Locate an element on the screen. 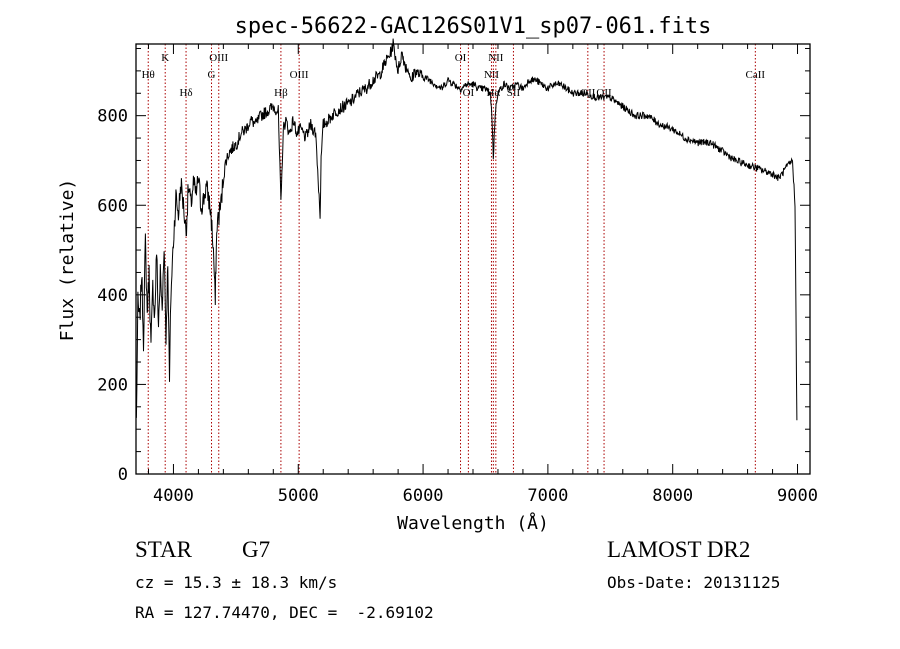 The width and height of the screenshot is (900, 649). line-marker-label: K is located at coordinates (165, 58).